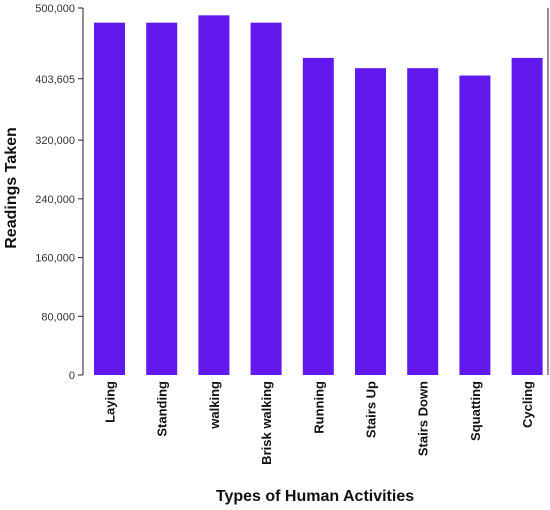 The height and width of the screenshot is (510, 550). Describe the element at coordinates (266, 199) in the screenshot. I see `bar-brisk-walking` at that location.